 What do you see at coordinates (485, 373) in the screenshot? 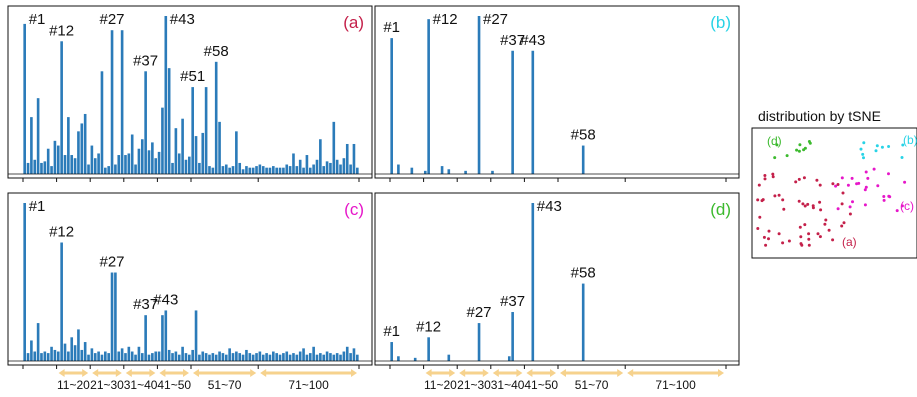
I see `range-arrow-head-right` at bounding box center [485, 373].